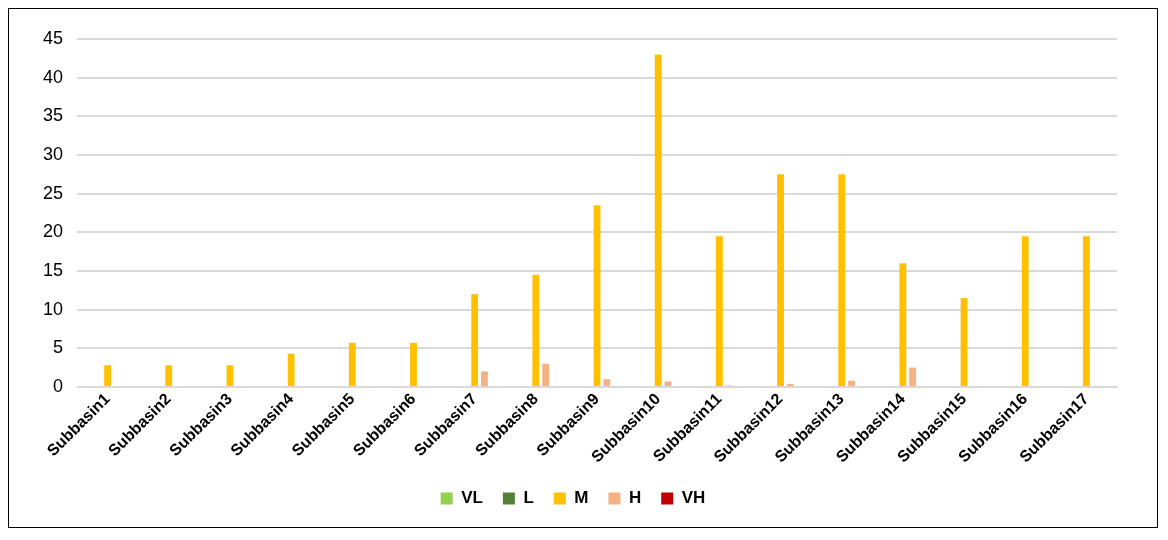 Image resolution: width=1168 pixels, height=540 pixels. Describe the element at coordinates (58, 347) in the screenshot. I see `y-tick-label: 5` at that location.